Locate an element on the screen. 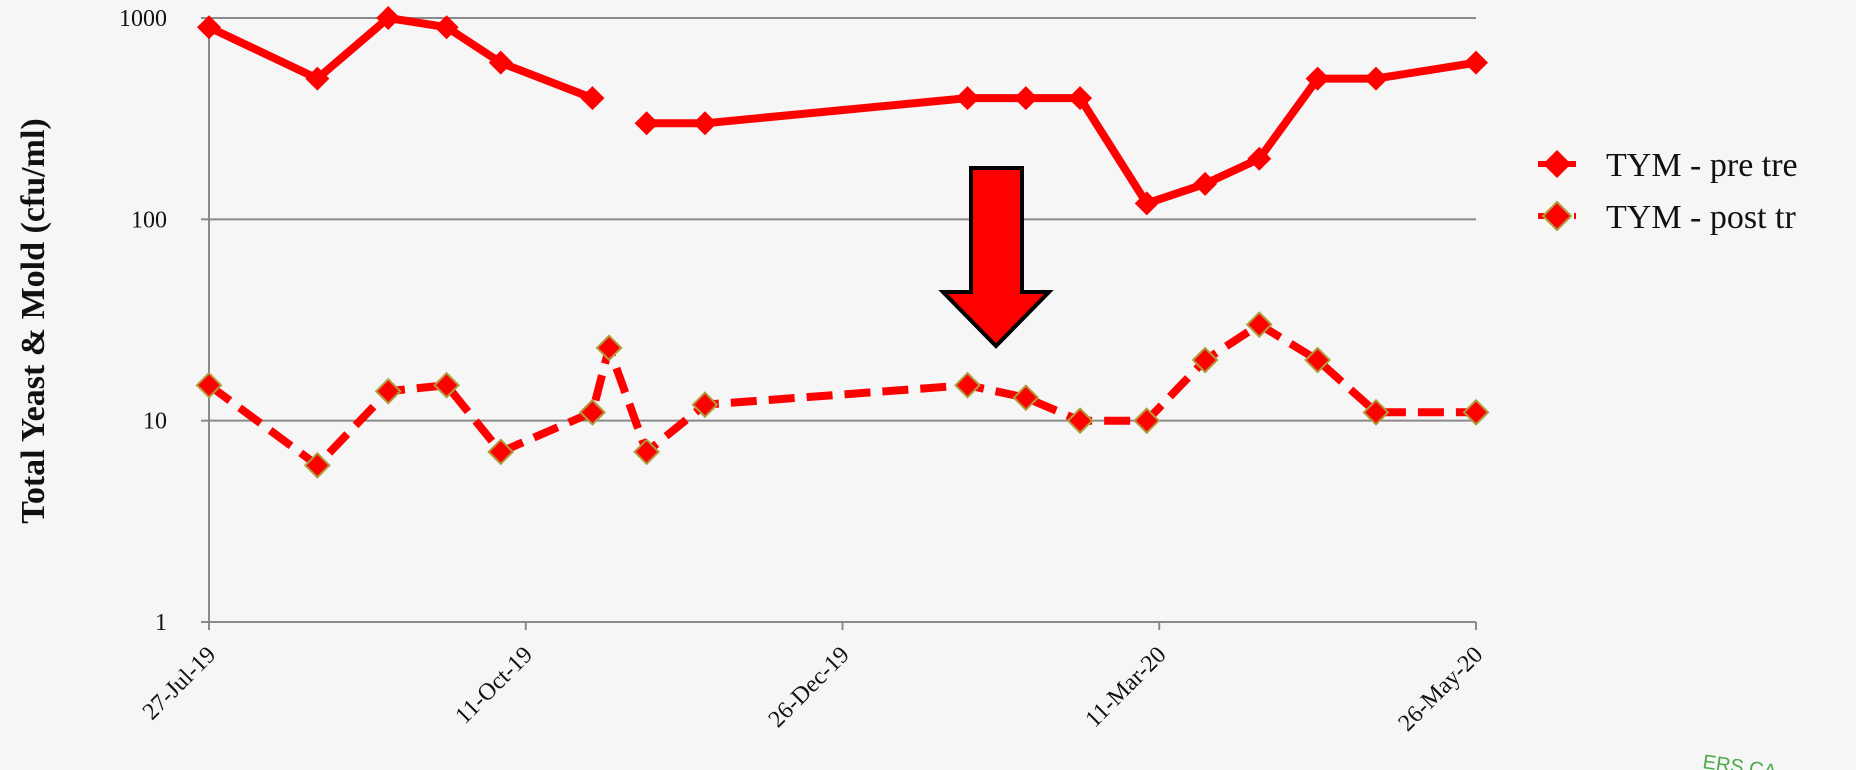 The image size is (1856, 770). legend-label: TYM - post tr is located at coordinates (1701, 217).